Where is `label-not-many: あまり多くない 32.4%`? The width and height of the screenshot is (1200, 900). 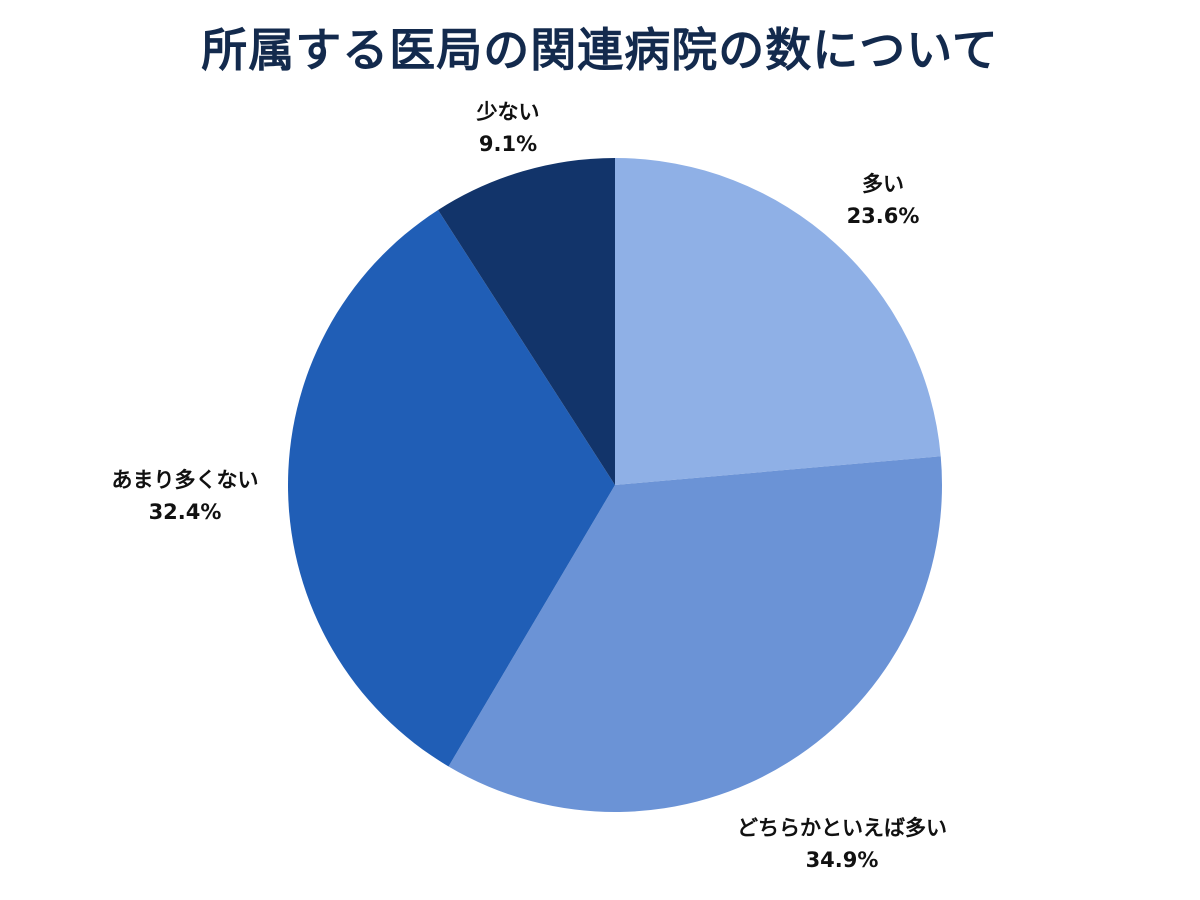 label-not-many: あまり多くない 32.4% is located at coordinates (185, 496).